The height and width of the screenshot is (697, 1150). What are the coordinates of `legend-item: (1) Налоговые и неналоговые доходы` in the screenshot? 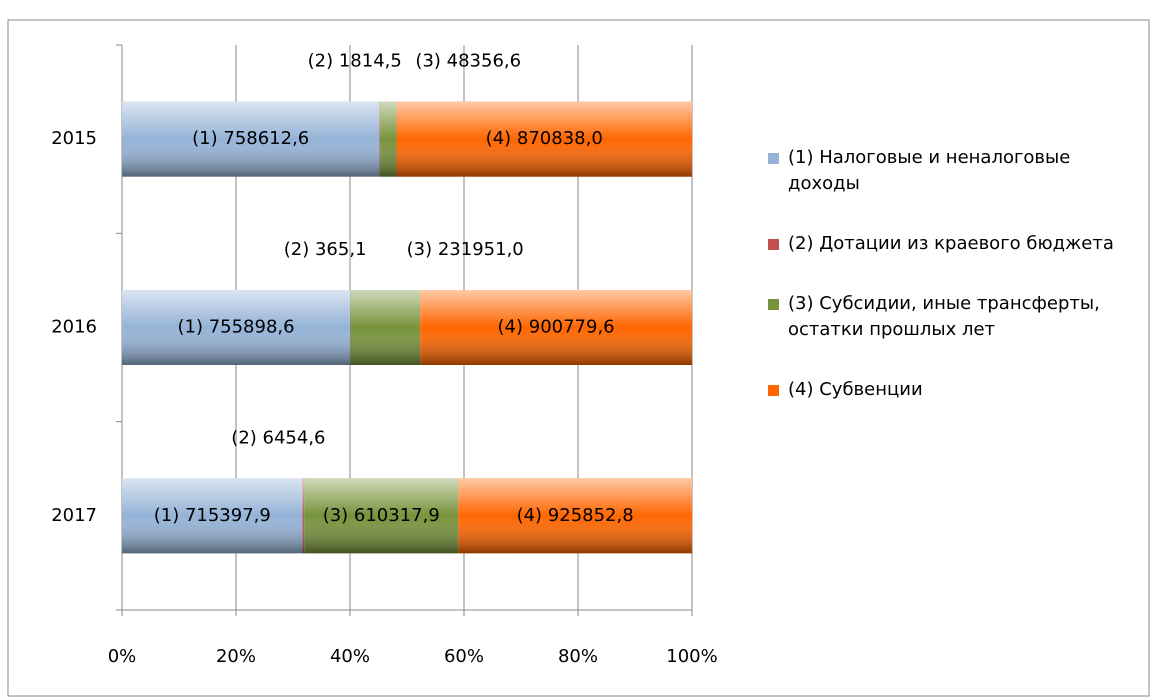 It's located at (953, 171).